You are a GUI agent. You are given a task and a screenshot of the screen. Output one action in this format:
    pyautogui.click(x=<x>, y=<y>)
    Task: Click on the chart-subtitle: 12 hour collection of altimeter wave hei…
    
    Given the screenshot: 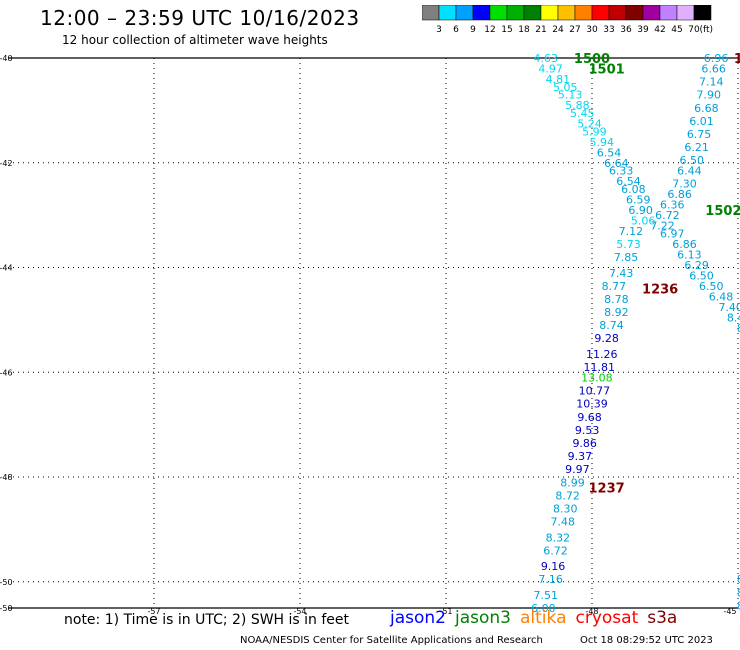 What is the action you would take?
    pyautogui.click(x=195, y=40)
    